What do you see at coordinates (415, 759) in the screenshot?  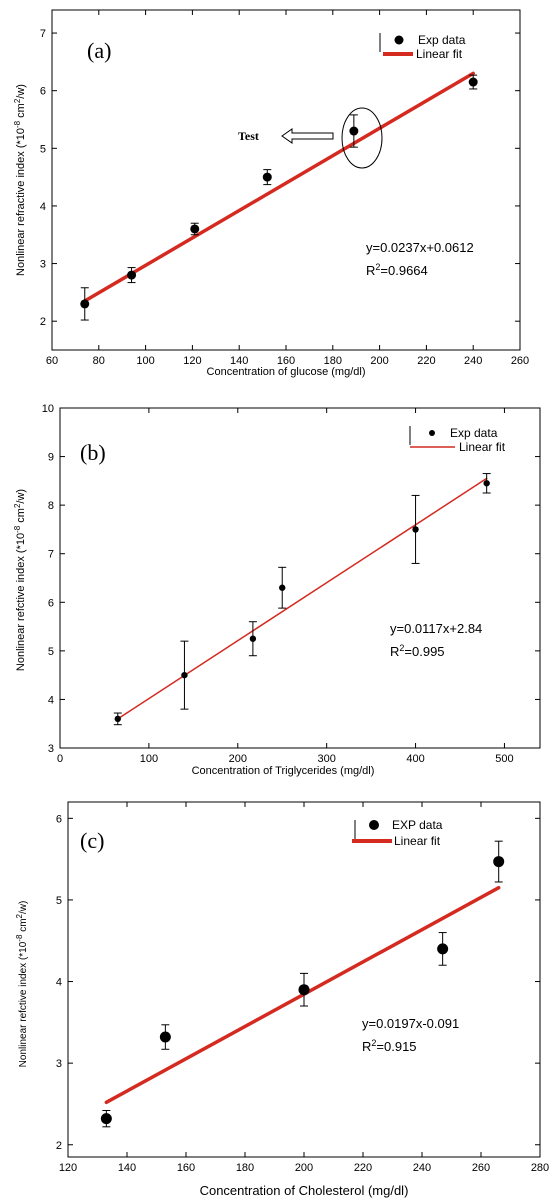 I see `x-tick-label-b-4: 400` at bounding box center [415, 759].